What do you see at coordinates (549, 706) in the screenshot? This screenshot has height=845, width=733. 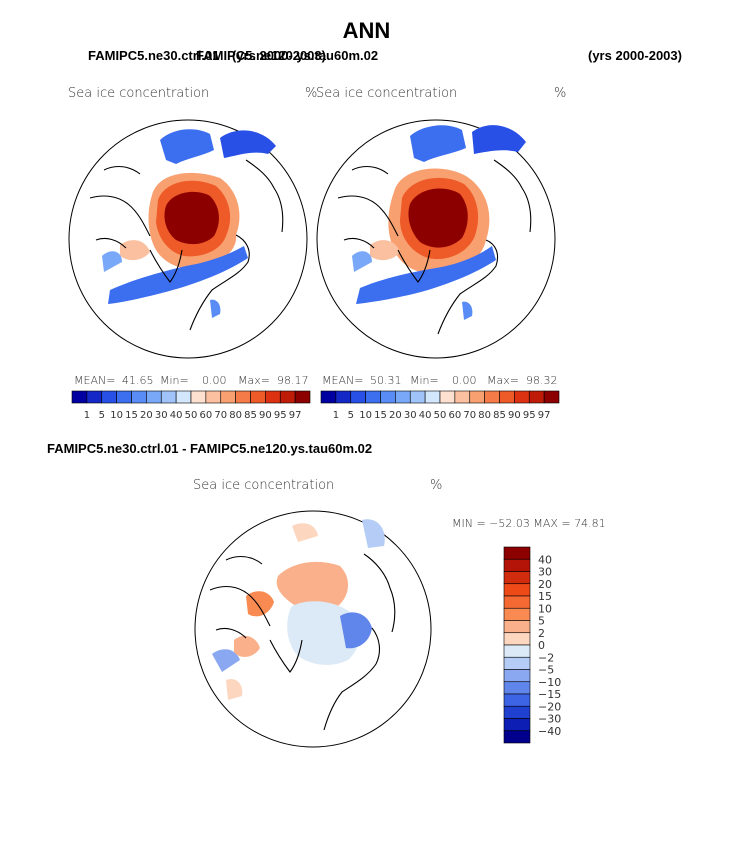 I see `diff-colorbar-label: −20` at bounding box center [549, 706].